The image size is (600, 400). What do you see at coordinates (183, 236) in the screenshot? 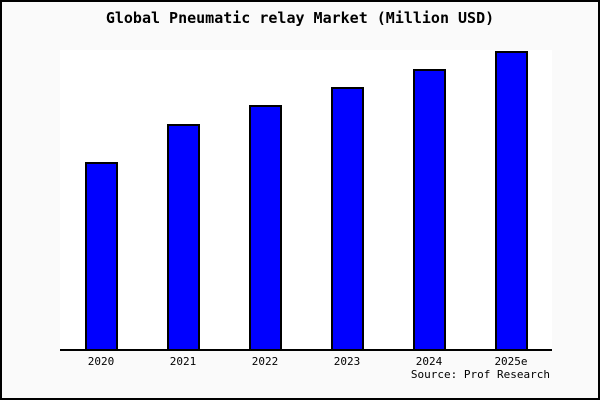
I see `bar-2021` at bounding box center [183, 236].